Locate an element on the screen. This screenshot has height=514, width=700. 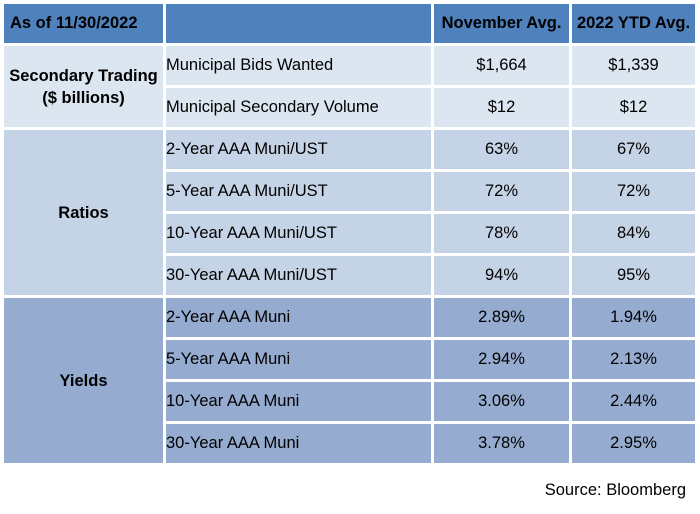
table-row: Municipal Secondary Volume $12 $12 is located at coordinates (350, 107).